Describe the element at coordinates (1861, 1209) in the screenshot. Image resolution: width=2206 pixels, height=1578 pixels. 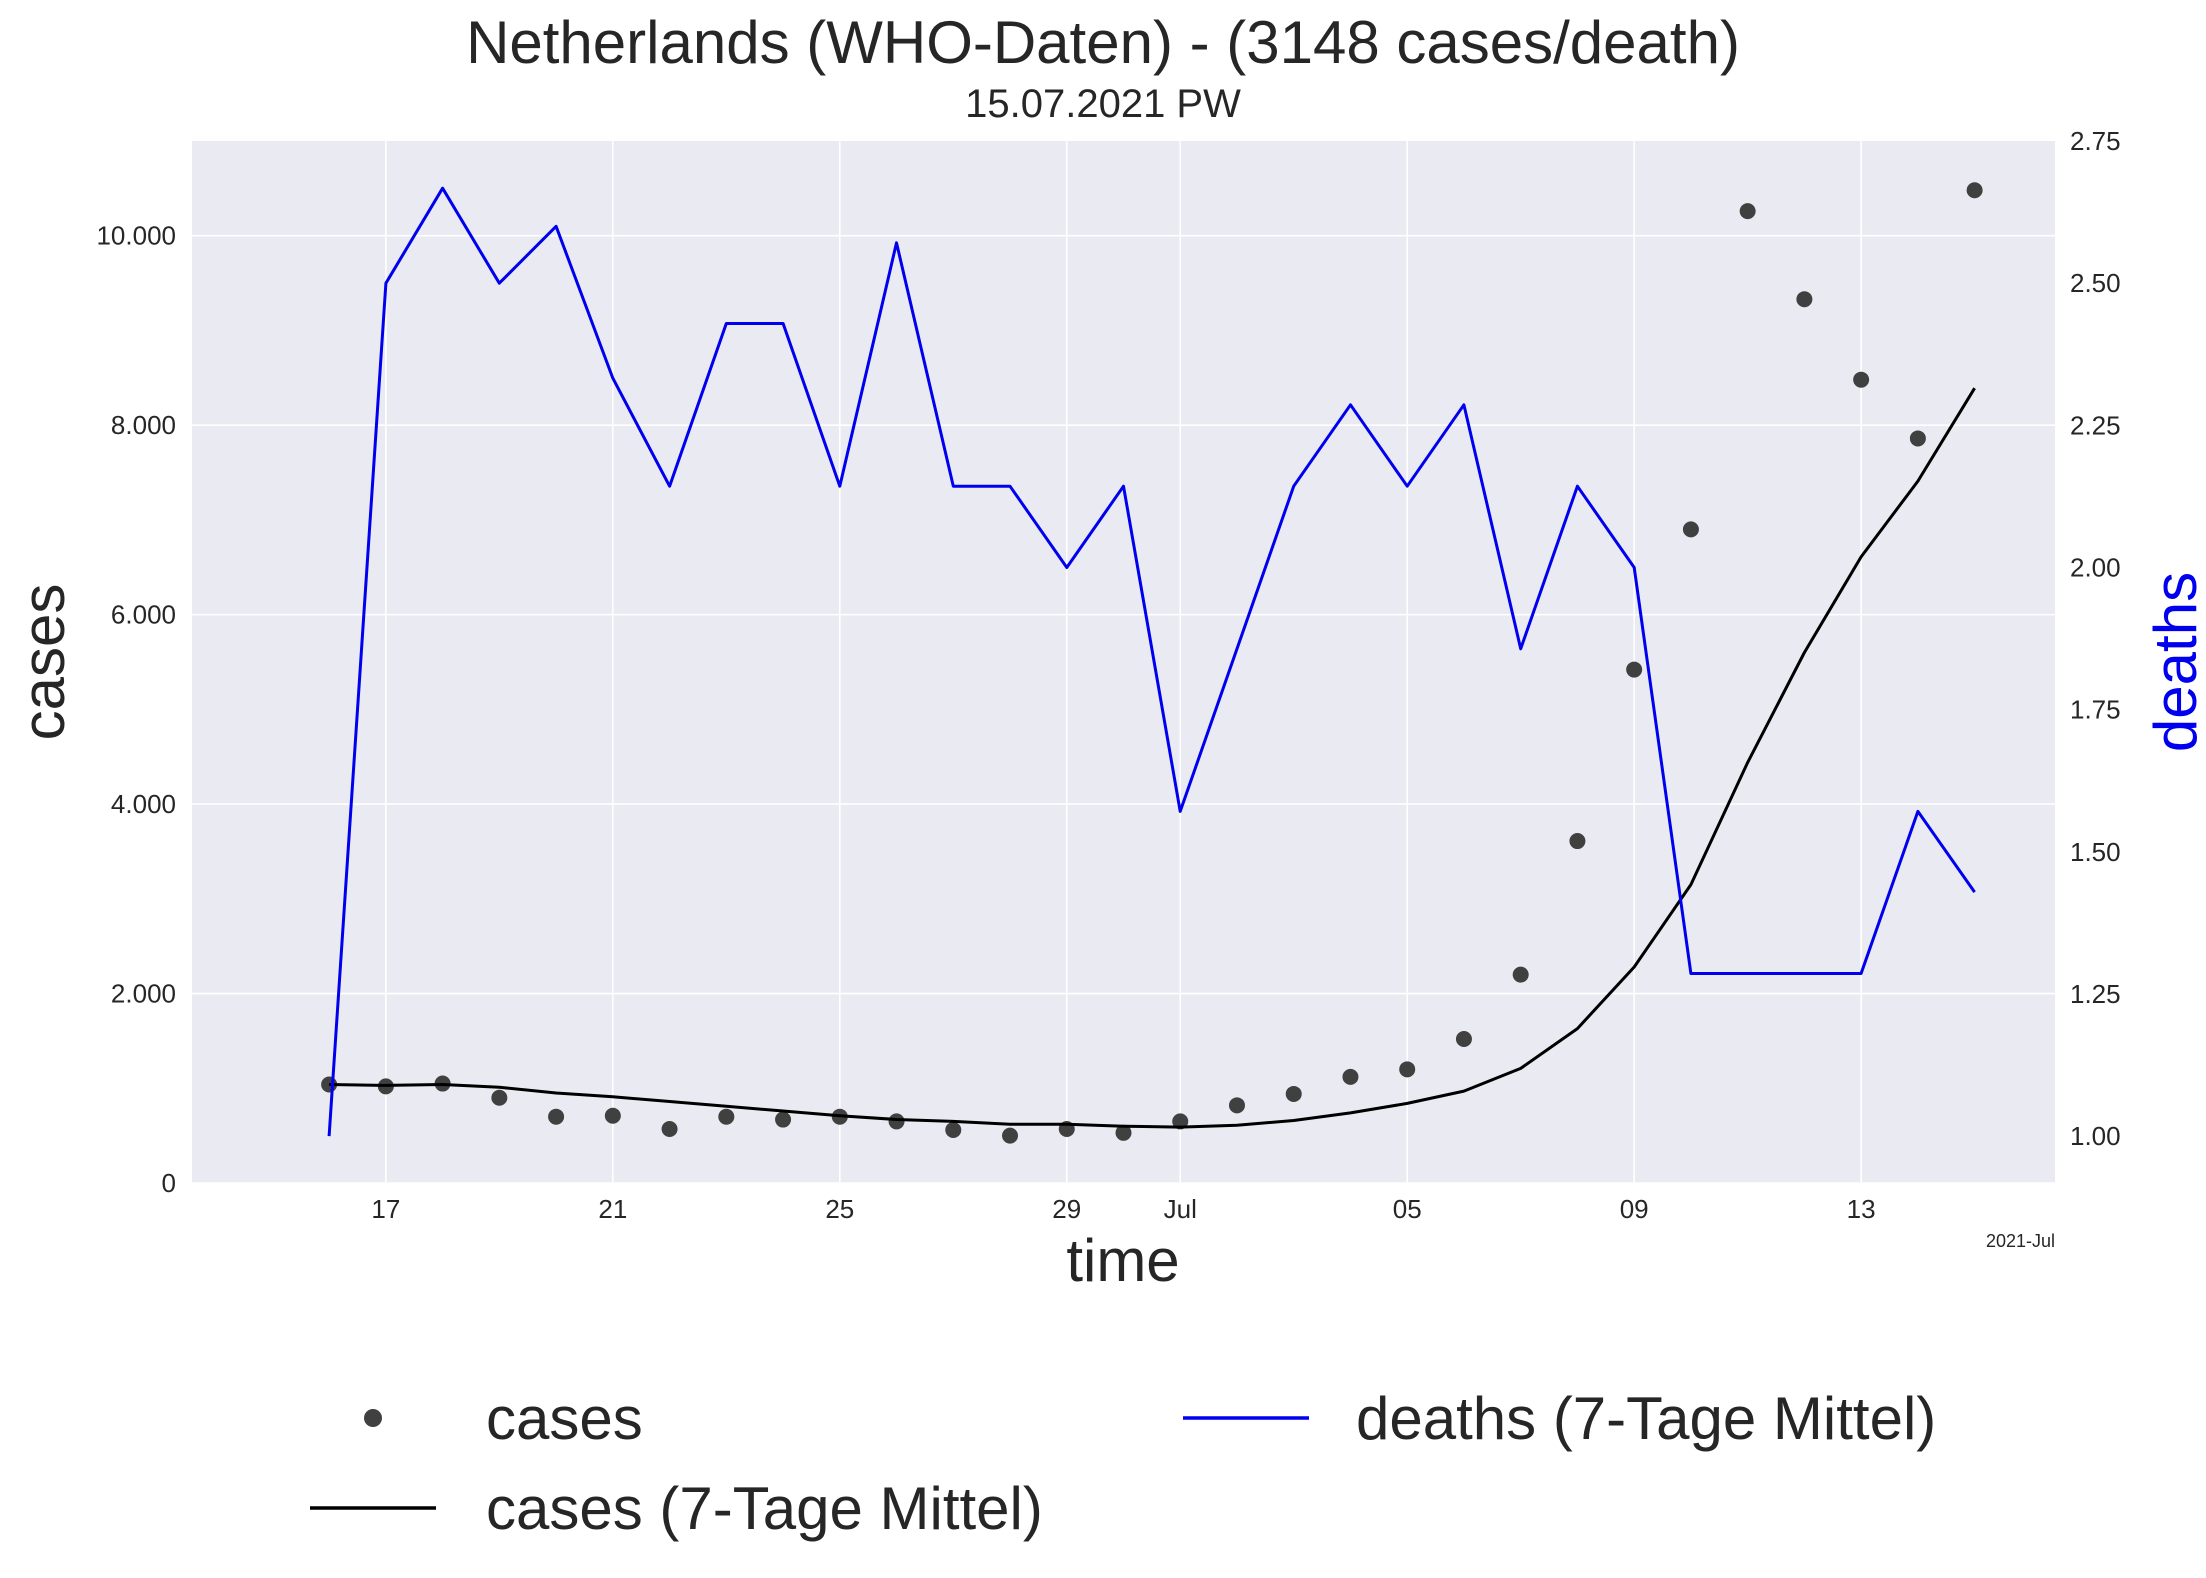
I see `x-tick-label: 13` at that location.